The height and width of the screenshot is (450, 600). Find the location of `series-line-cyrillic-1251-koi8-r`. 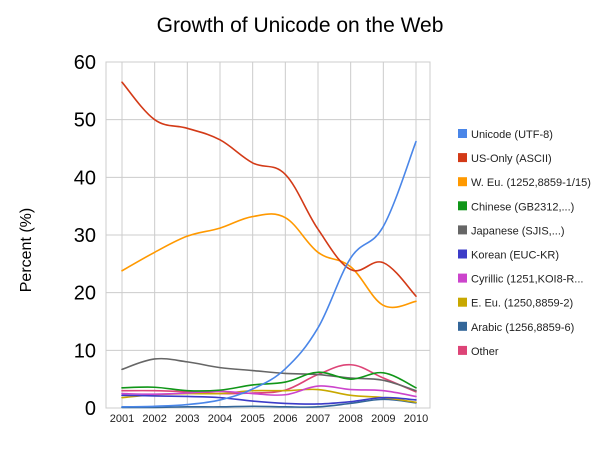

series-line-cyrillic-1251-koi8-r is located at coordinates (269, 391).